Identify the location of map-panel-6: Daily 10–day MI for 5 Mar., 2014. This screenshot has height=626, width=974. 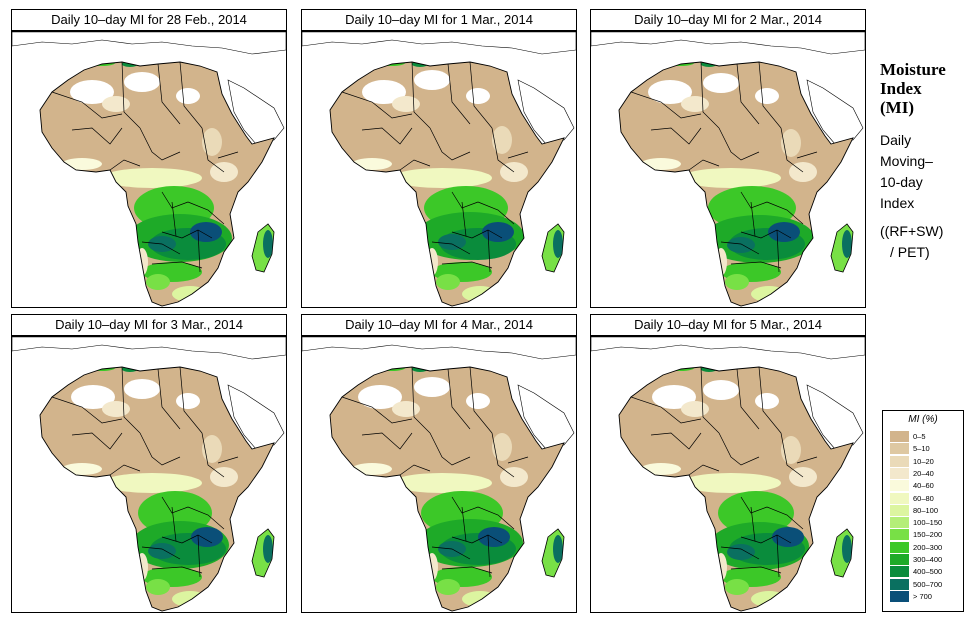
(728, 463).